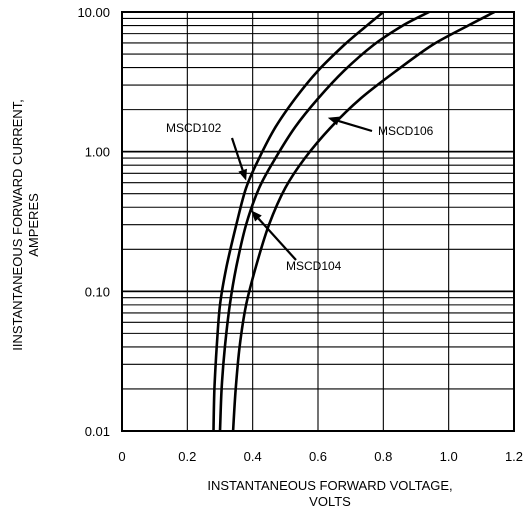 The image size is (531, 515). What do you see at coordinates (17, 225) in the screenshot?
I see `y-axis-title-line1: IINSTANTANEOUS FORWARD CURRENT,` at bounding box center [17, 225].